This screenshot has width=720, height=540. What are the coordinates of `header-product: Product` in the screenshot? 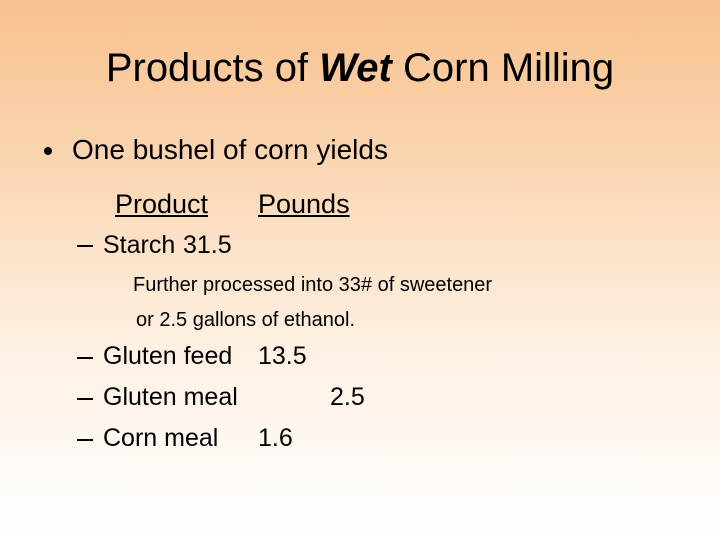 It's located at (162, 204).